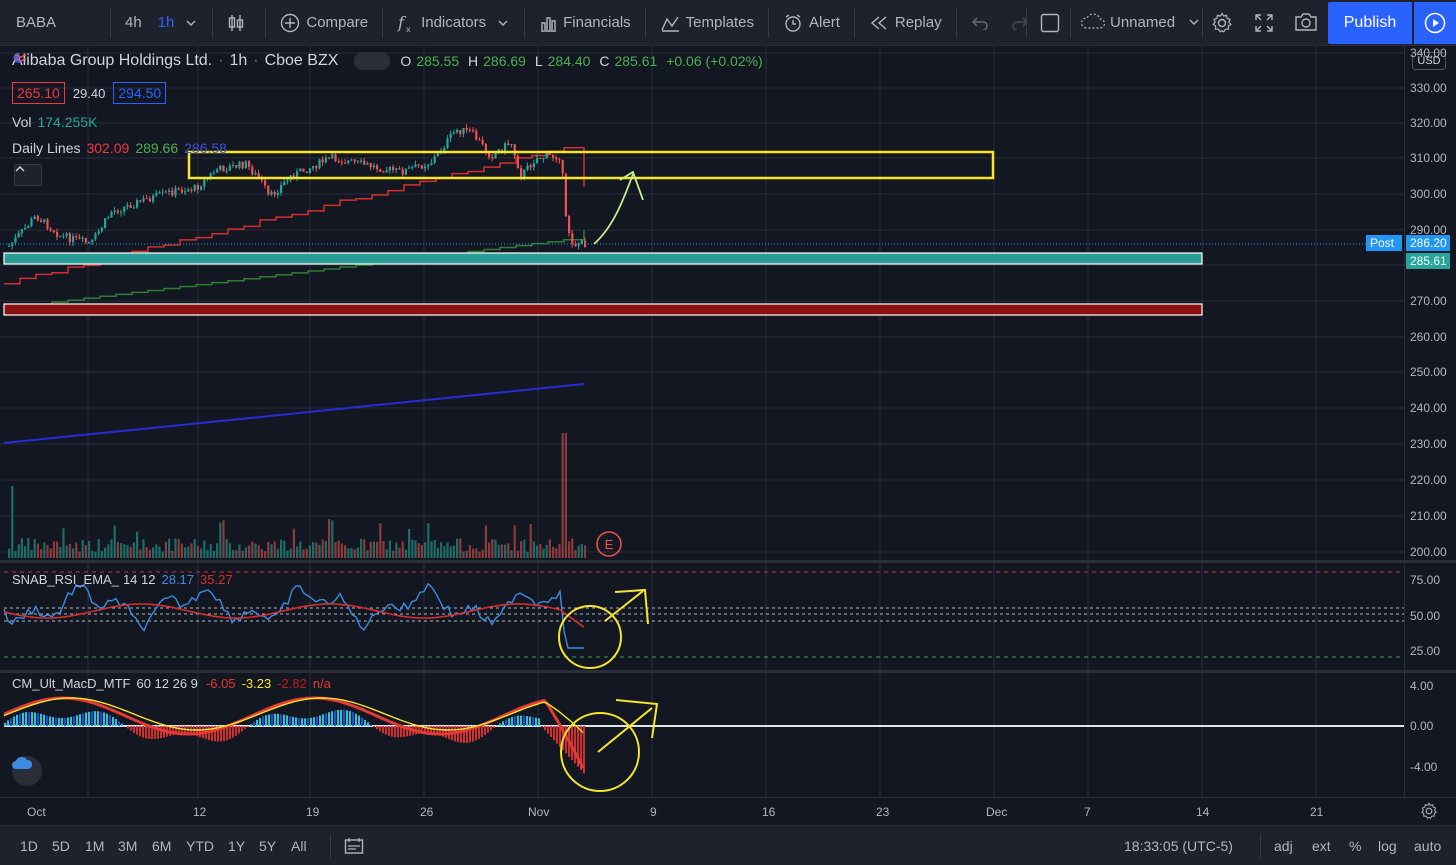 The image size is (1456, 865). What do you see at coordinates (237, 846) in the screenshot?
I see `range-button: 1Y` at bounding box center [237, 846].